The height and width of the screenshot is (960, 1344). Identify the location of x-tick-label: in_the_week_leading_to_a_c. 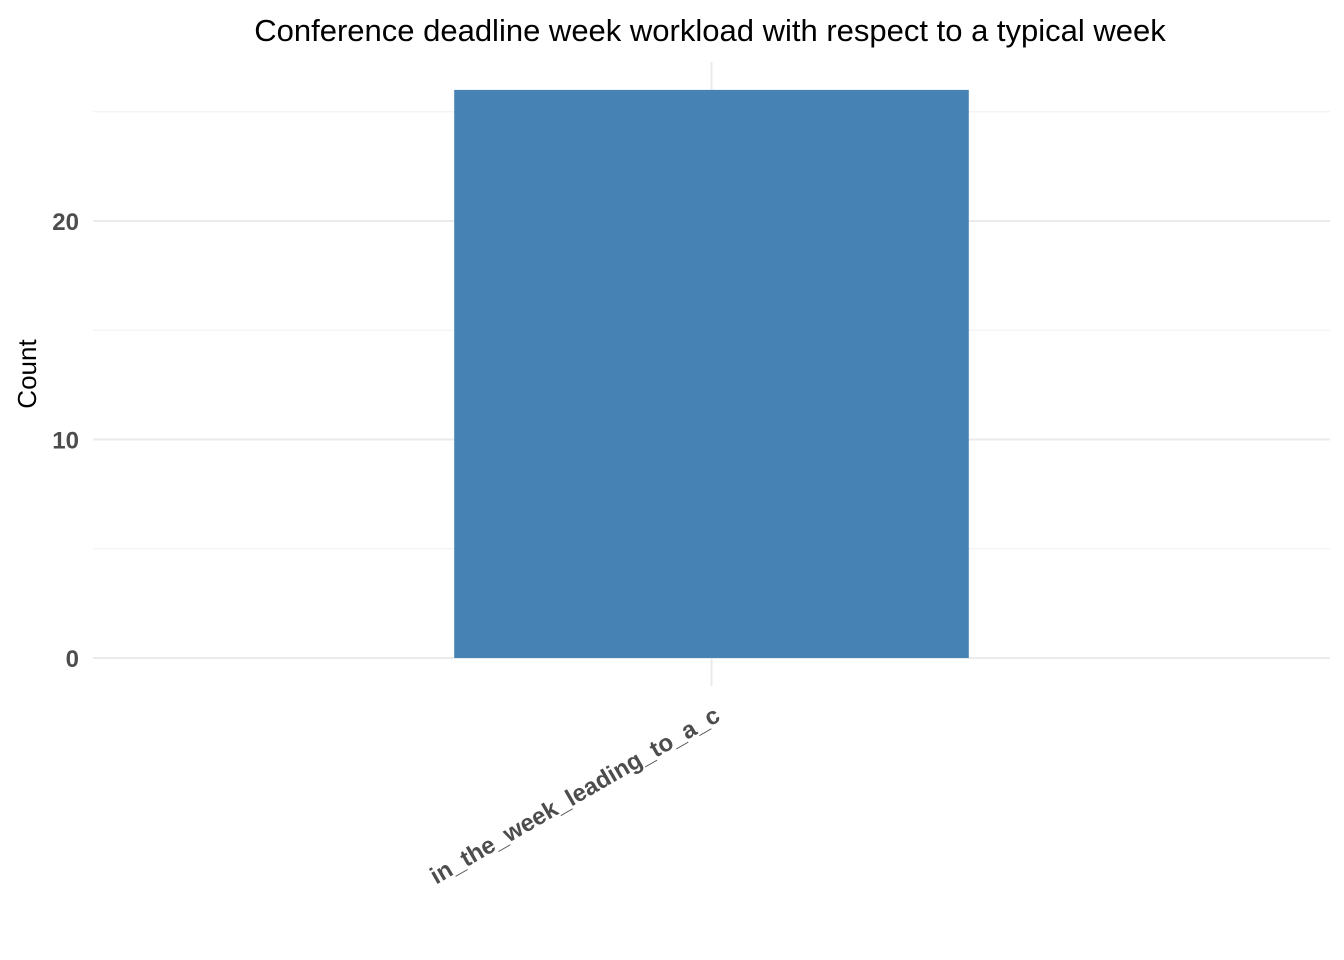
(575, 796).